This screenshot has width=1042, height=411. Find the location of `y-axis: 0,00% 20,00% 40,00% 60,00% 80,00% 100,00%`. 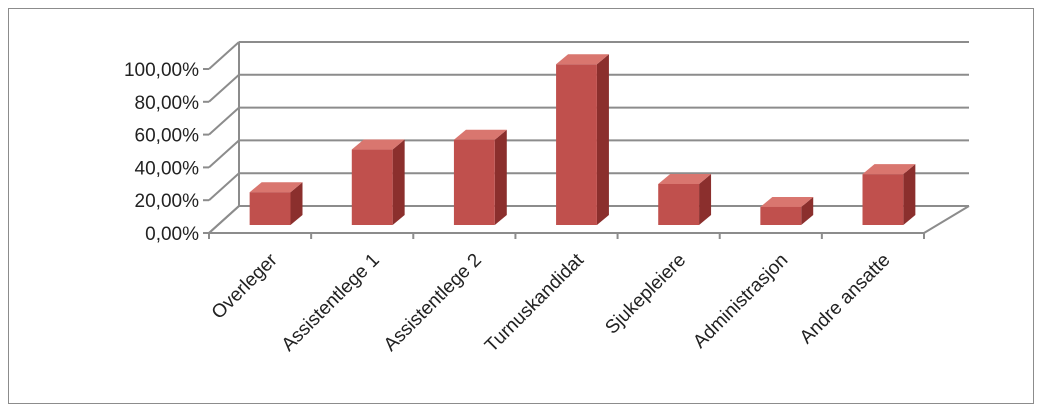

y-axis: 0,00% 20,00% 40,00% 60,00% 80,00% 100,00% is located at coordinates (167, 152).